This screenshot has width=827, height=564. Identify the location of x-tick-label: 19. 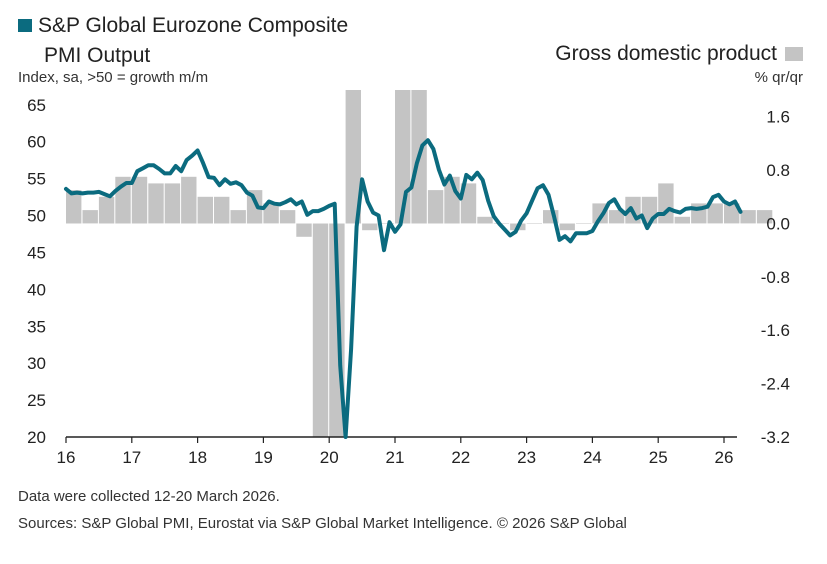
(263, 457).